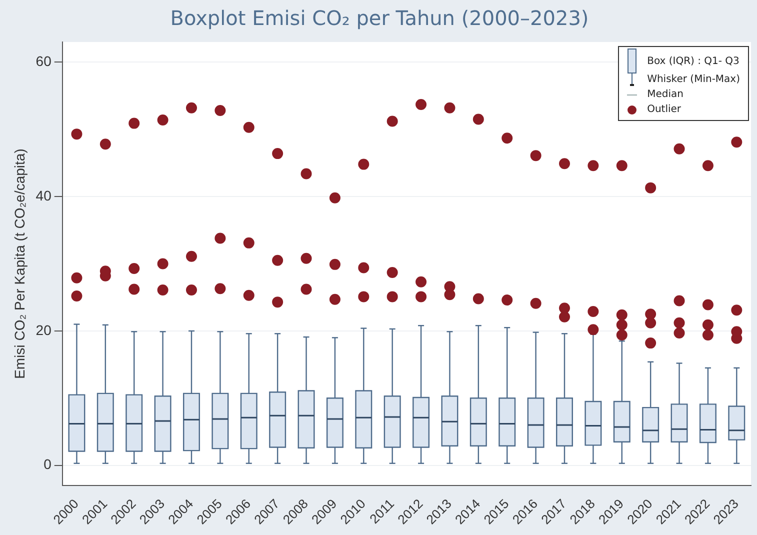 The height and width of the screenshot is (535, 757). I want to click on annotation: Outlier, so click(664, 109).